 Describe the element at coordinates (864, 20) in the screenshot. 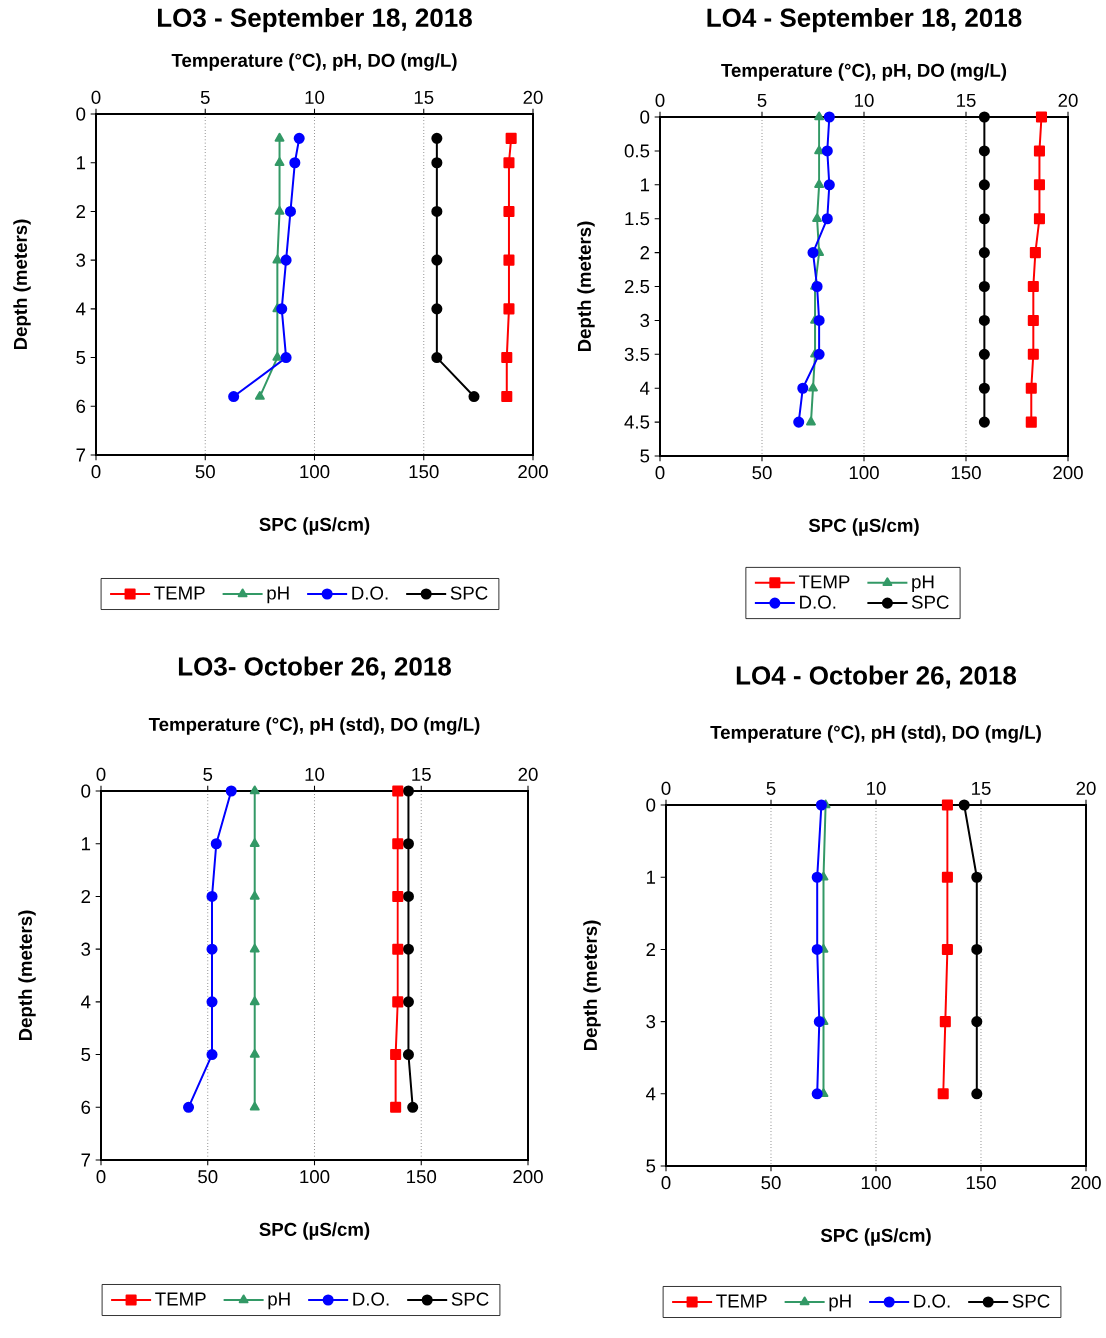

I see `chart-title: LO4 - September 18, 2018` at that location.